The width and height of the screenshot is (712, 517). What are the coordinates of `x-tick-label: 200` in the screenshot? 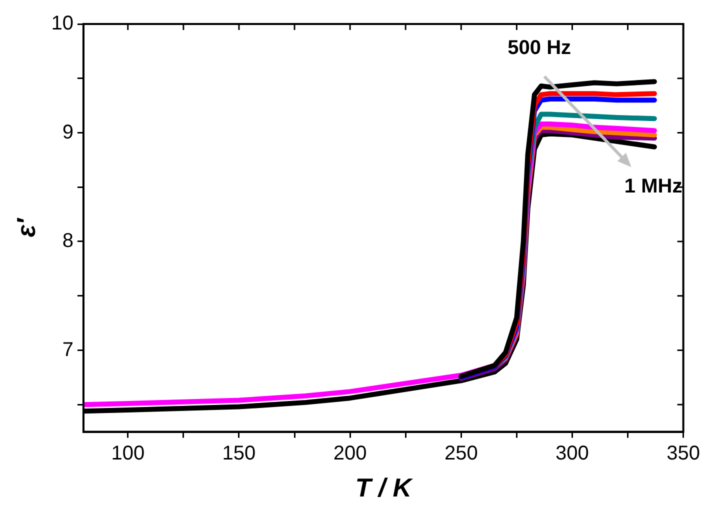 It's located at (350, 453).